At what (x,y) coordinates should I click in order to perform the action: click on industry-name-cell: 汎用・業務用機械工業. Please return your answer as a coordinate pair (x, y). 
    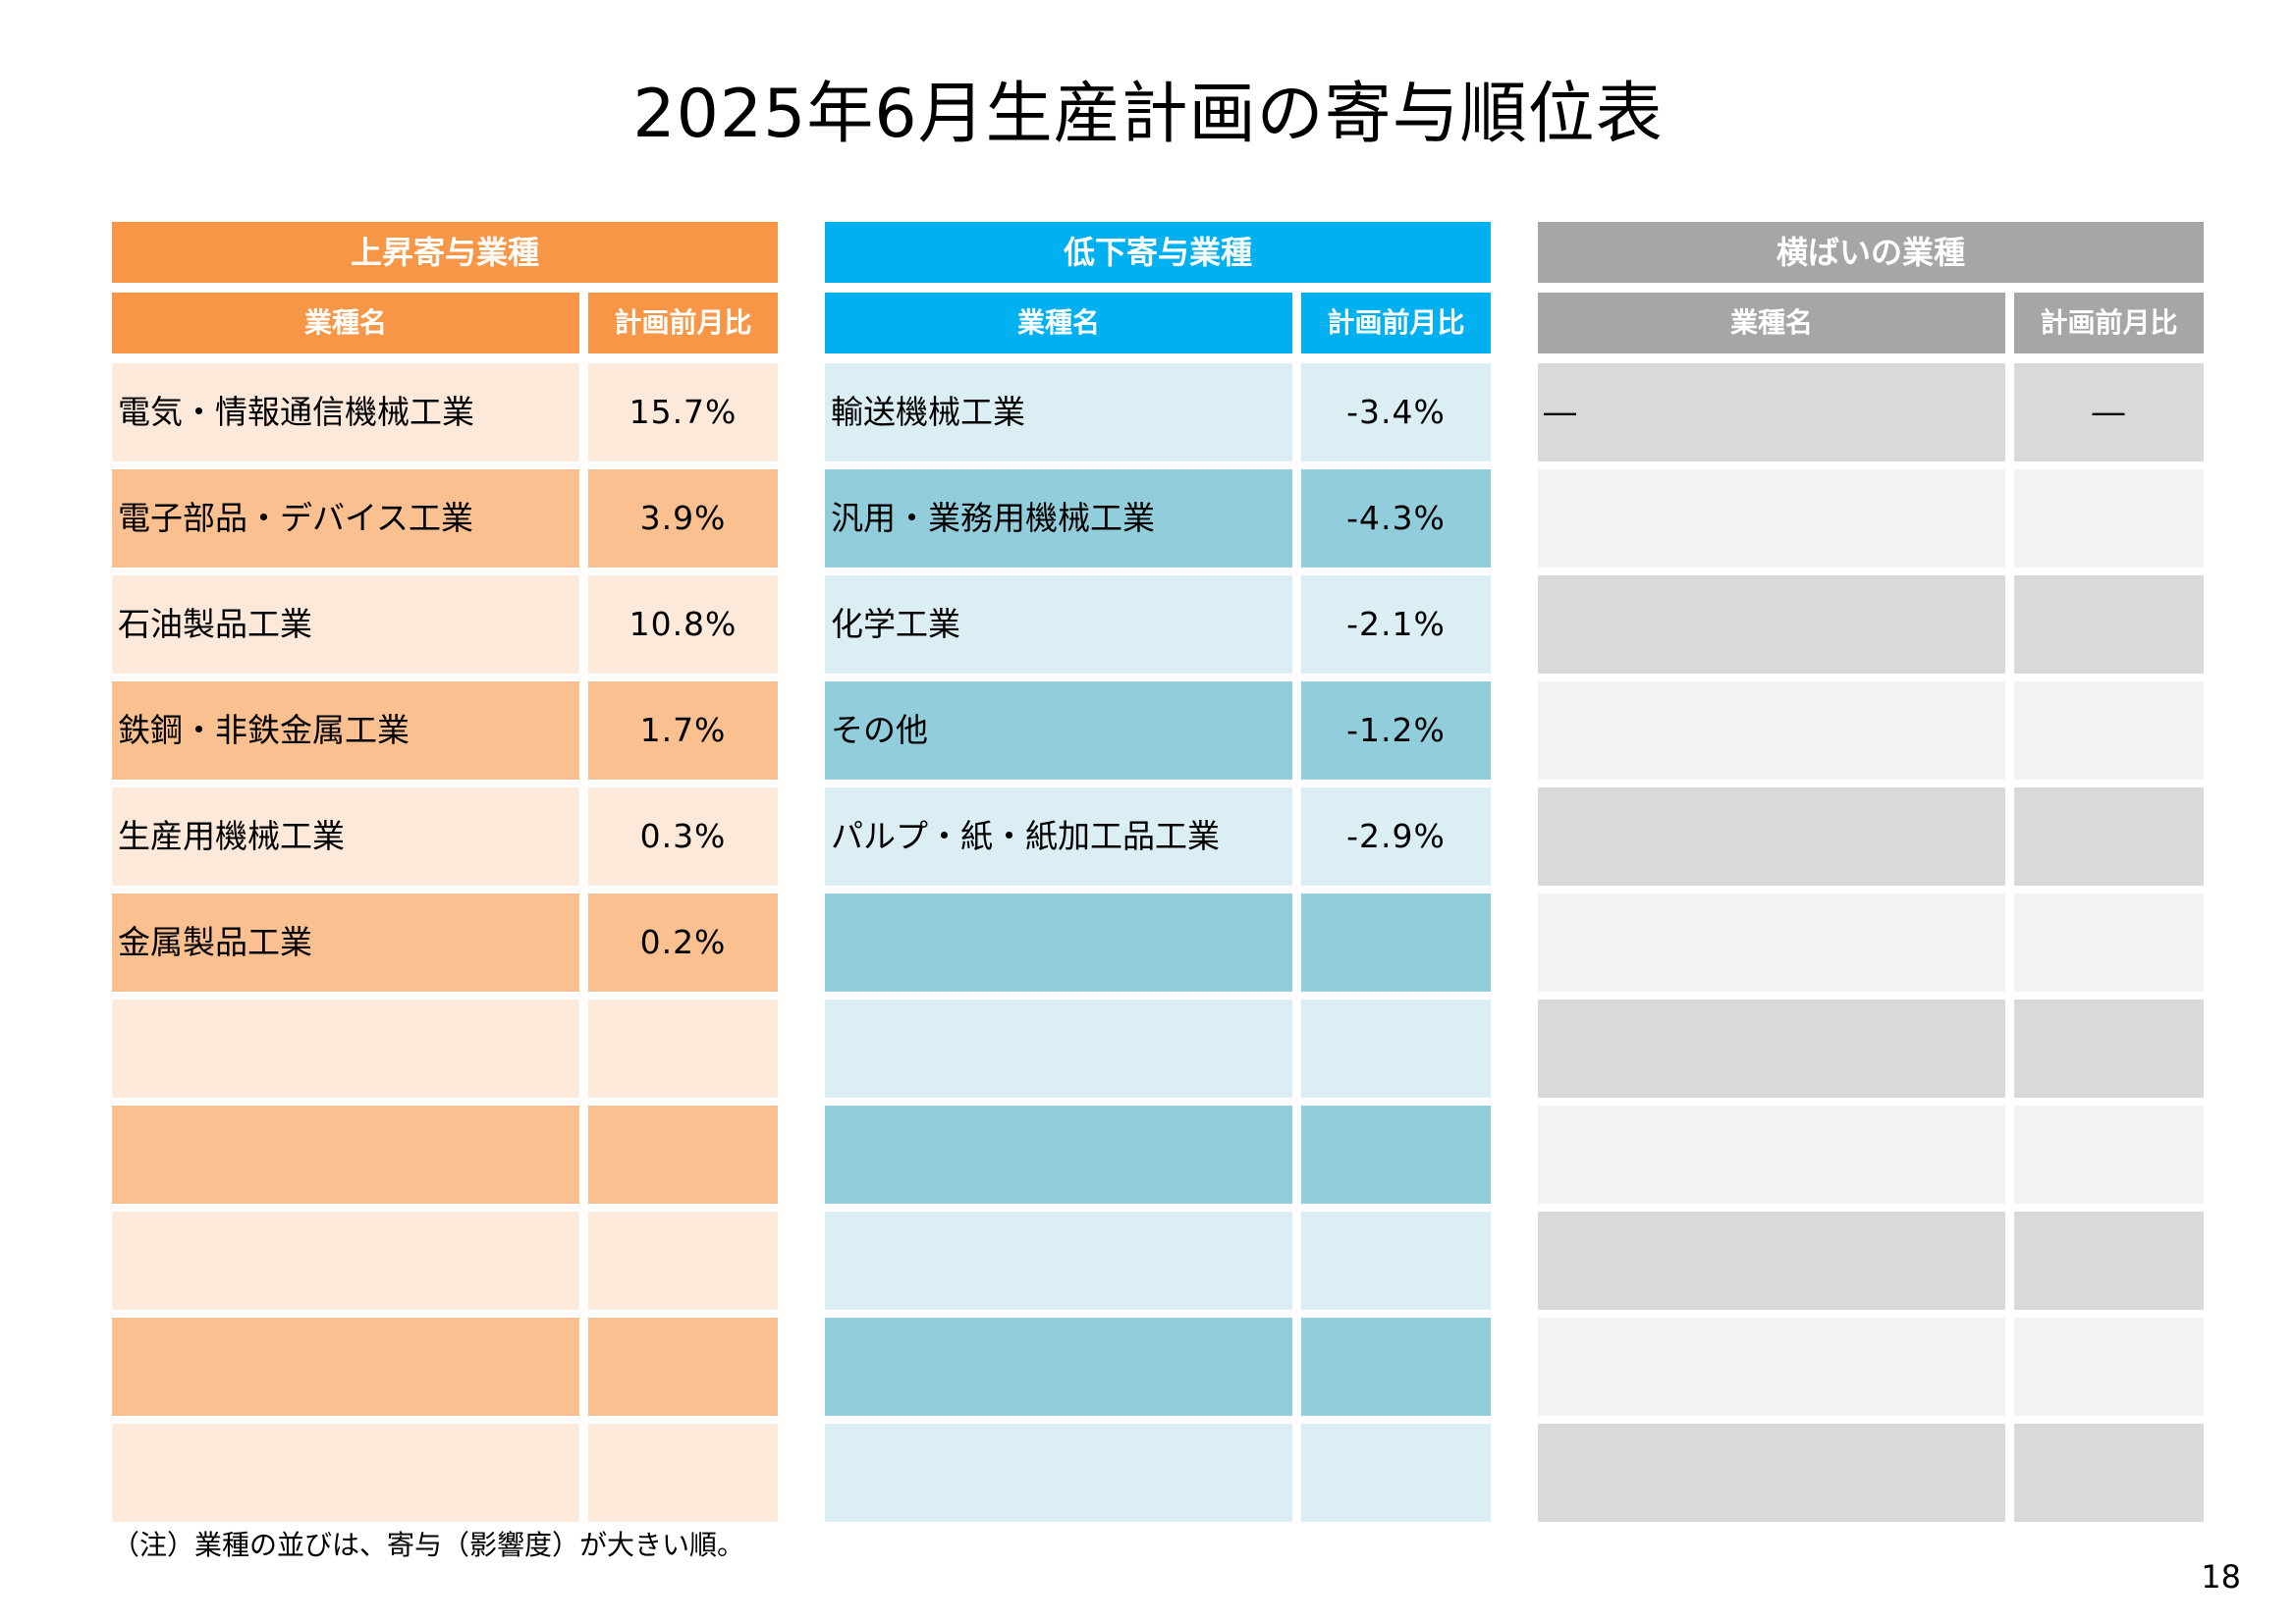
    Looking at the image, I should click on (1058, 518).